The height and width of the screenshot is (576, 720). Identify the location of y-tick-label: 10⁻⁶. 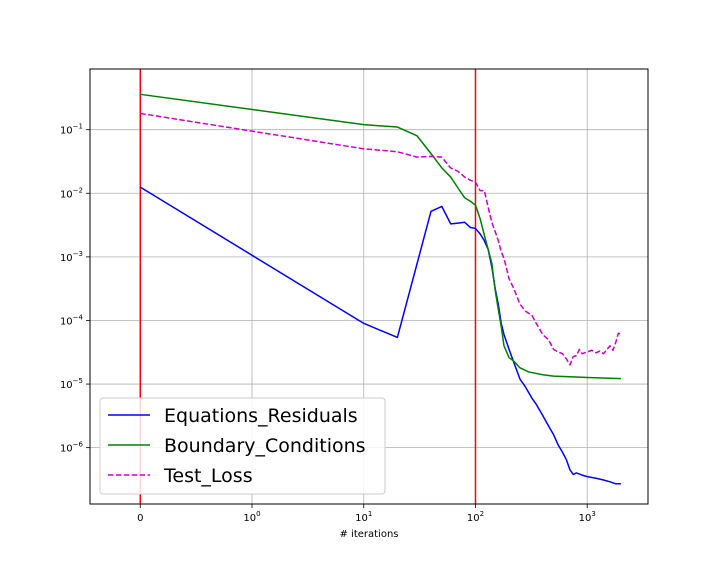
(72, 448).